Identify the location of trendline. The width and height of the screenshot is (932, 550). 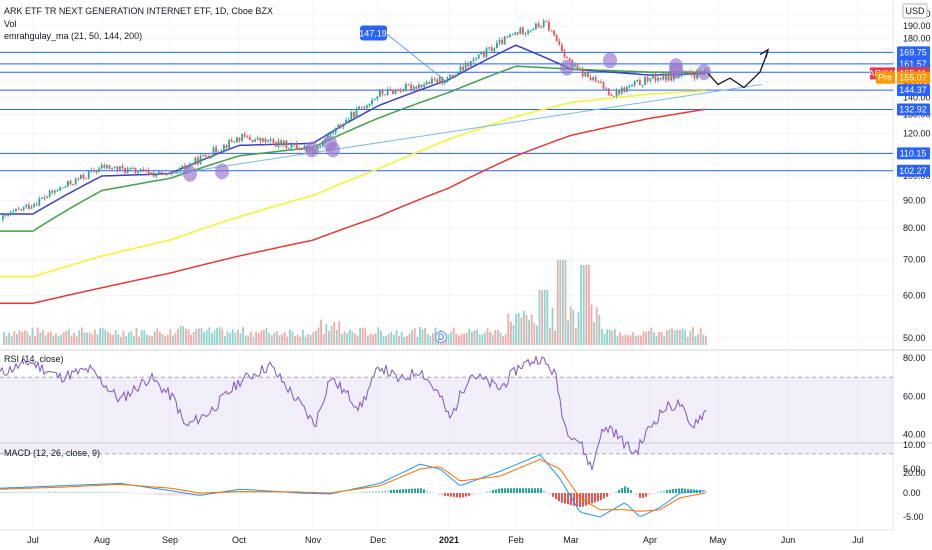
(468, 129).